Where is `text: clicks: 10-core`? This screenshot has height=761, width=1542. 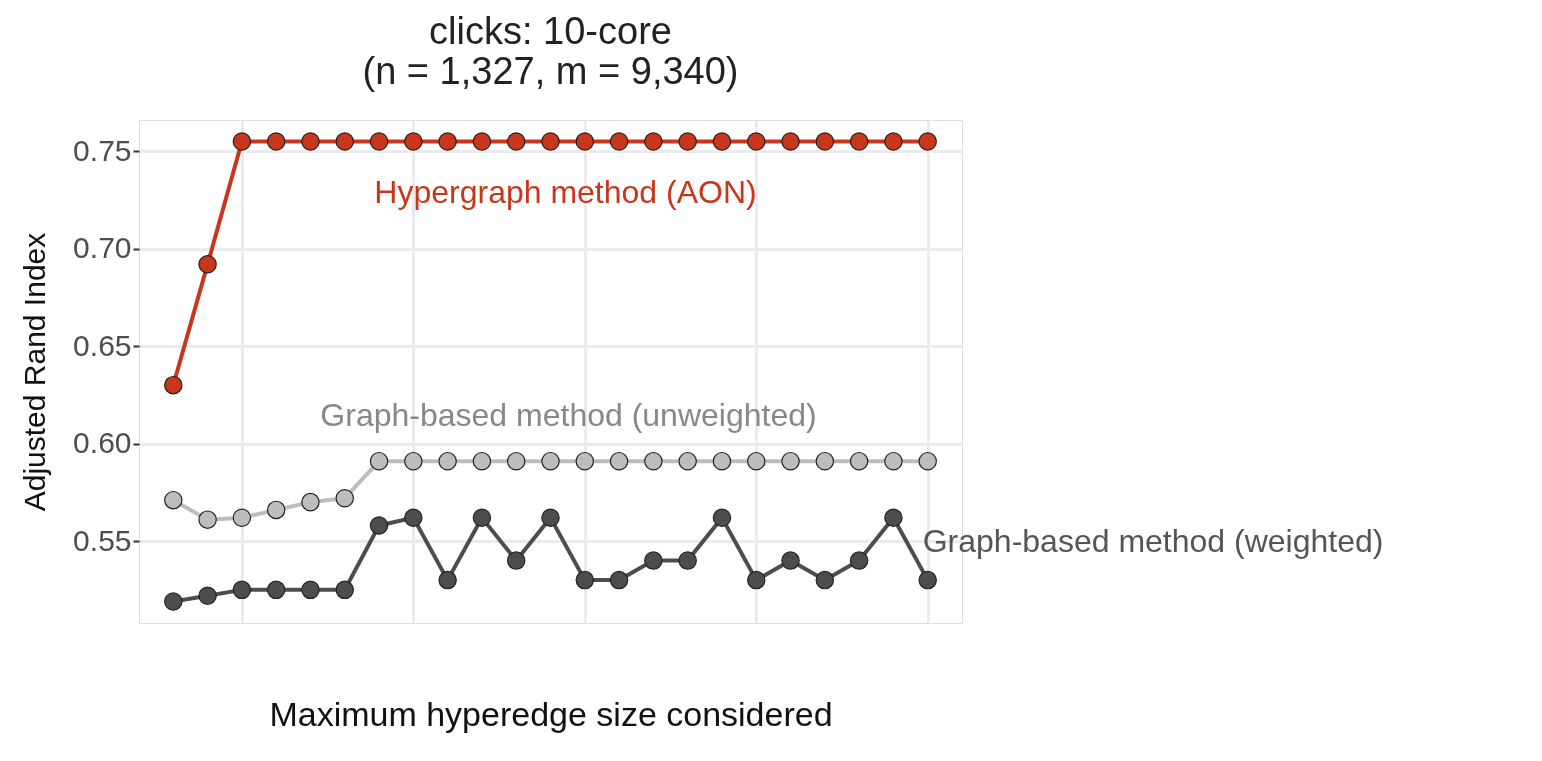
text: clicks: 10-core is located at coordinates (550, 31).